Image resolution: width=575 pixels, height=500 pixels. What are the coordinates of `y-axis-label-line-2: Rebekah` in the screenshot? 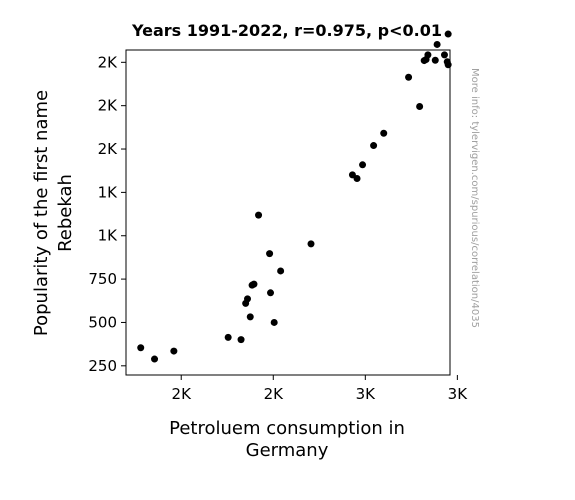 It's located at (65, 213).